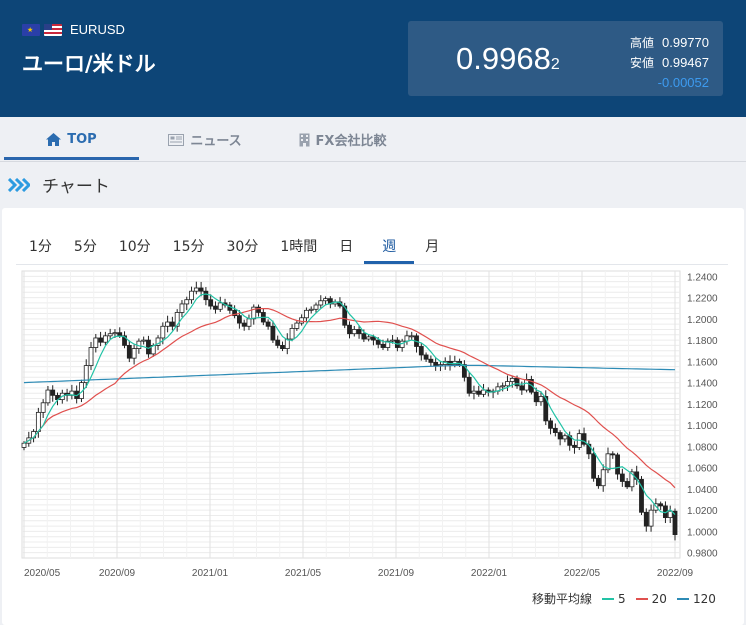 Image resolution: width=746 pixels, height=625 pixels. Describe the element at coordinates (389, 247) in the screenshot. I see `period-week: 週` at that location.